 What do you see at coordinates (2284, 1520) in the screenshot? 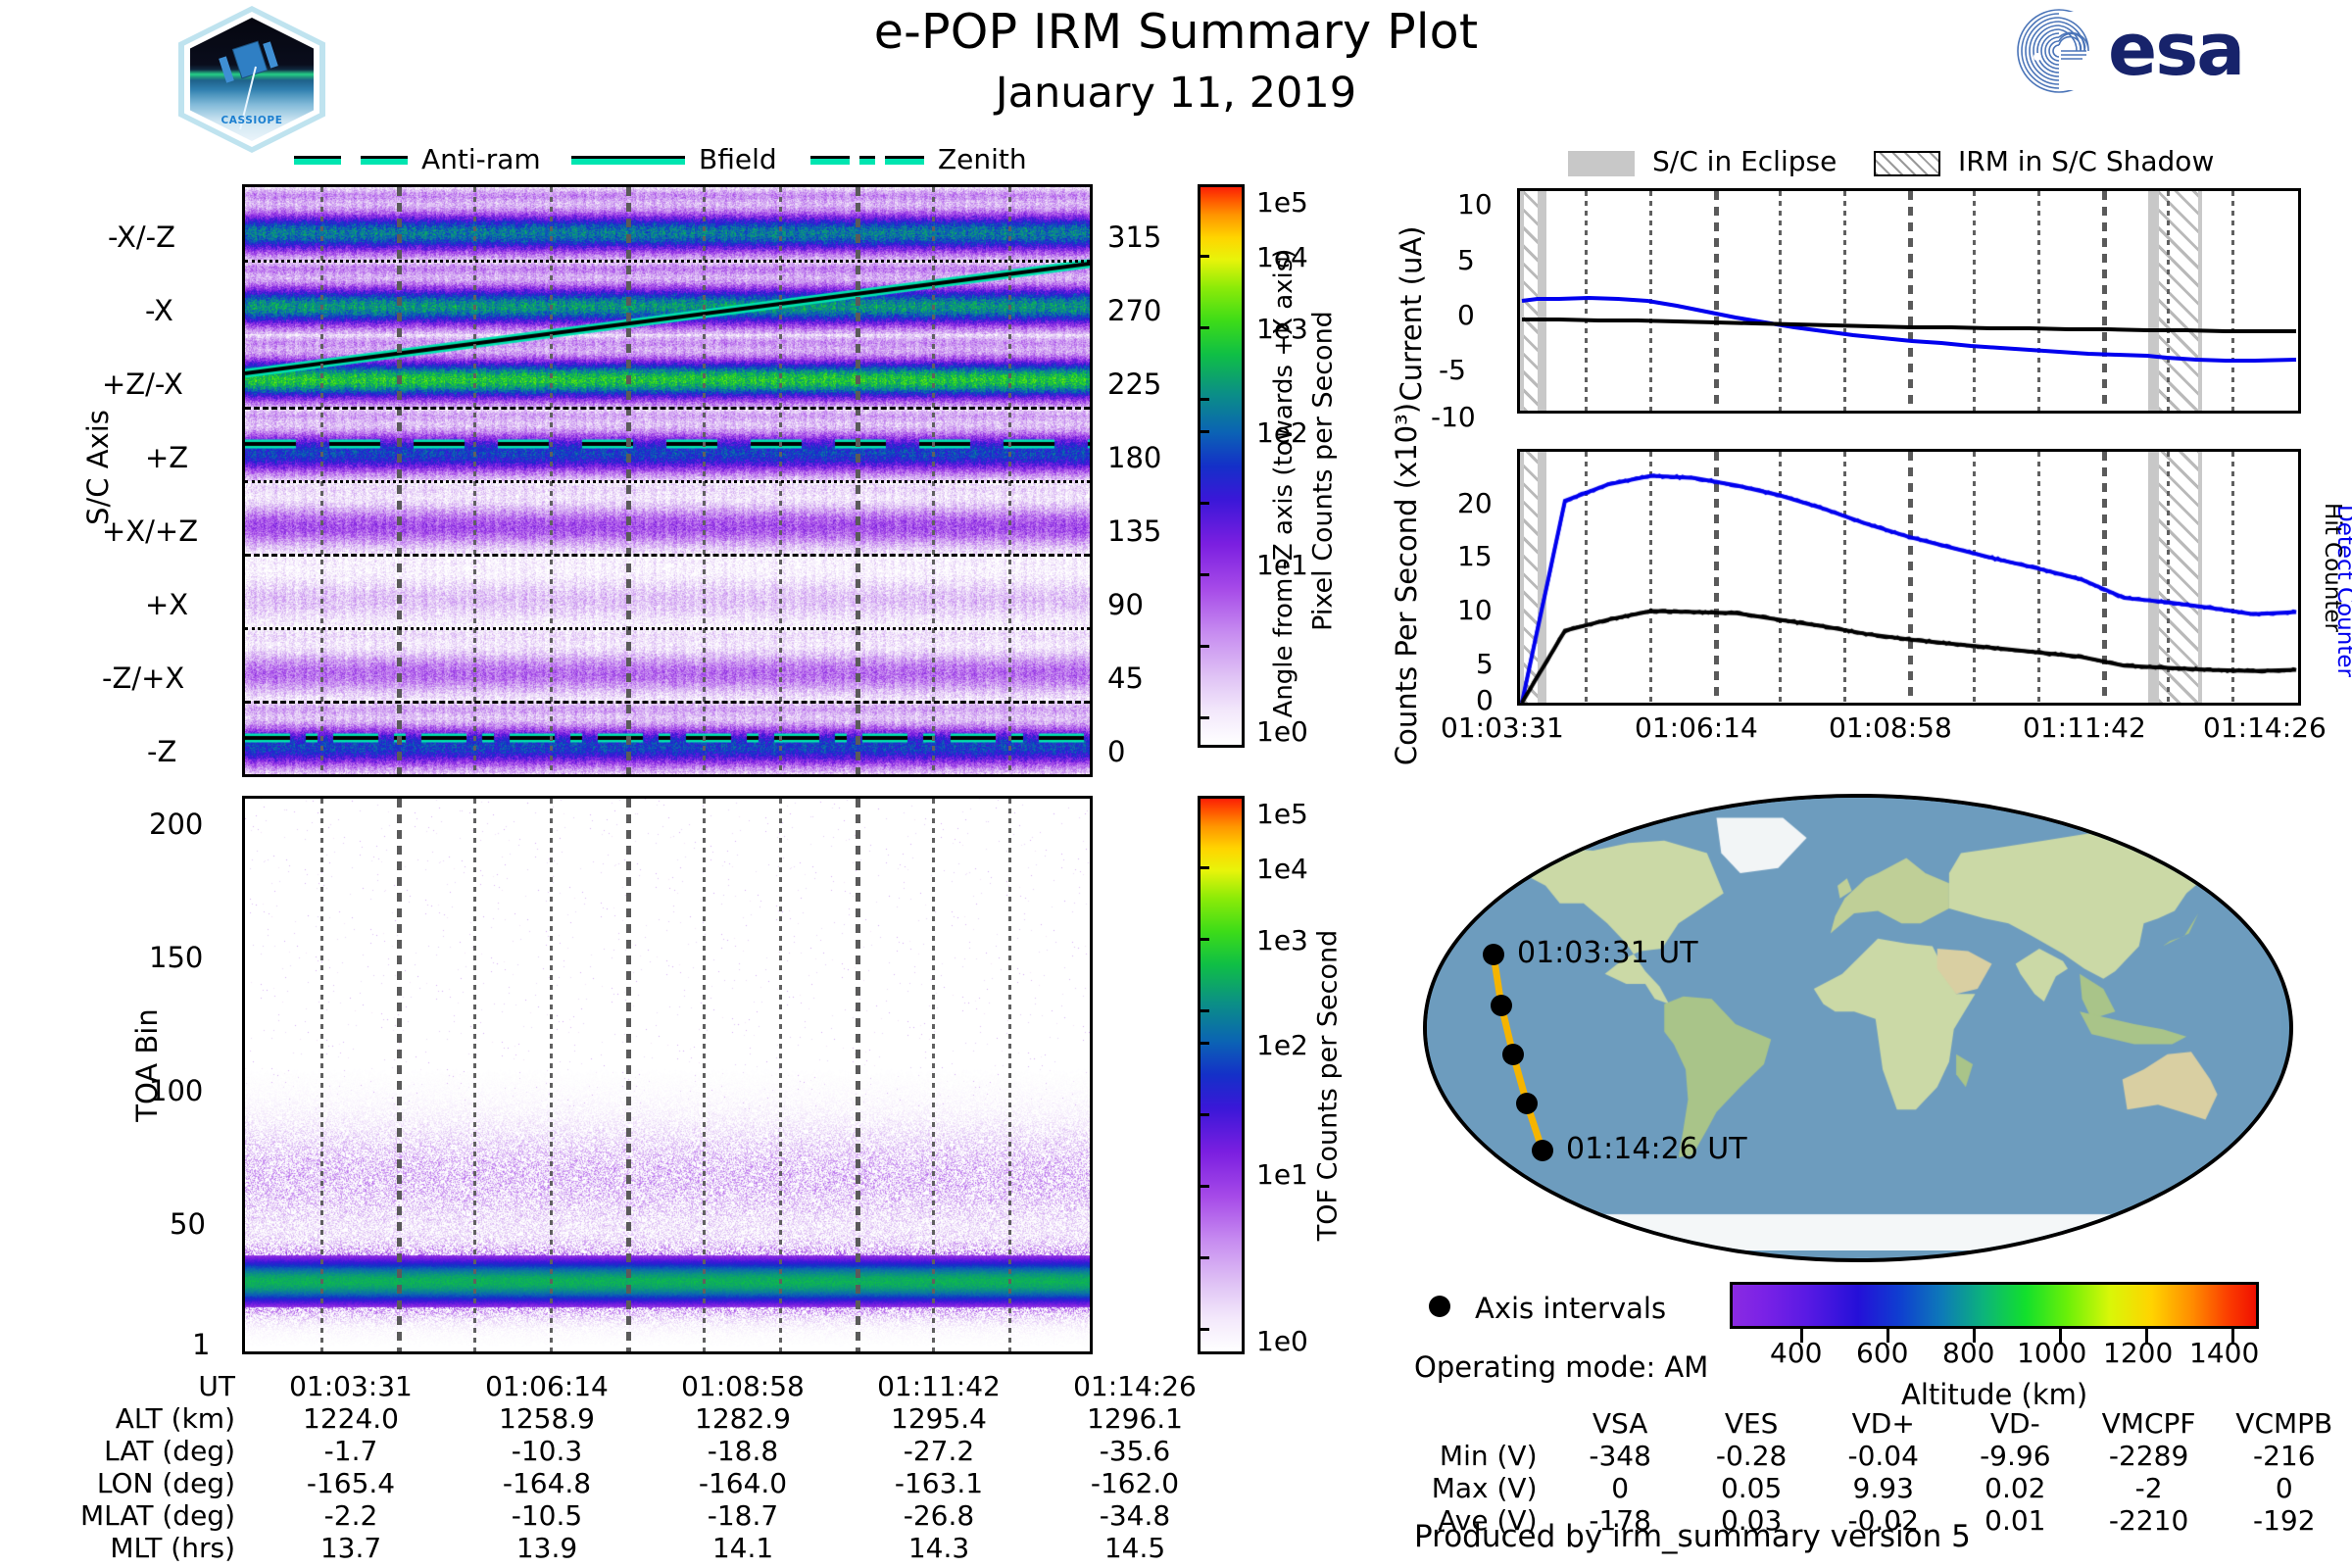
I see `voltage-cell: -192` at bounding box center [2284, 1520].